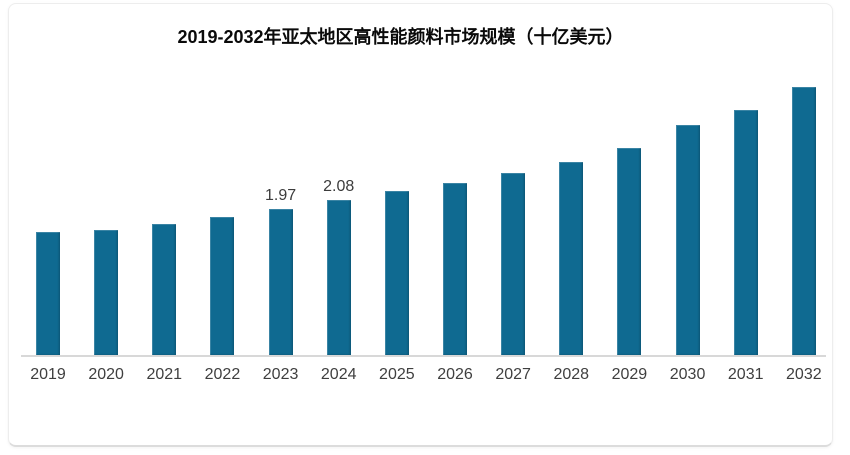  Describe the element at coordinates (339, 186) in the screenshot. I see `data-label-2024: 2.08` at that location.